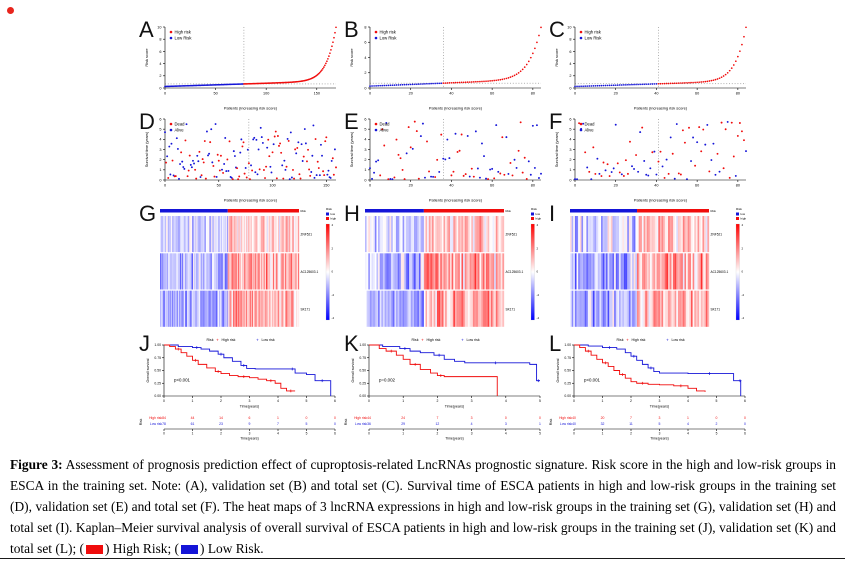  What do you see at coordinates (184, 37) in the screenshot?
I see `svg-text: Low Risk` at bounding box center [184, 37].